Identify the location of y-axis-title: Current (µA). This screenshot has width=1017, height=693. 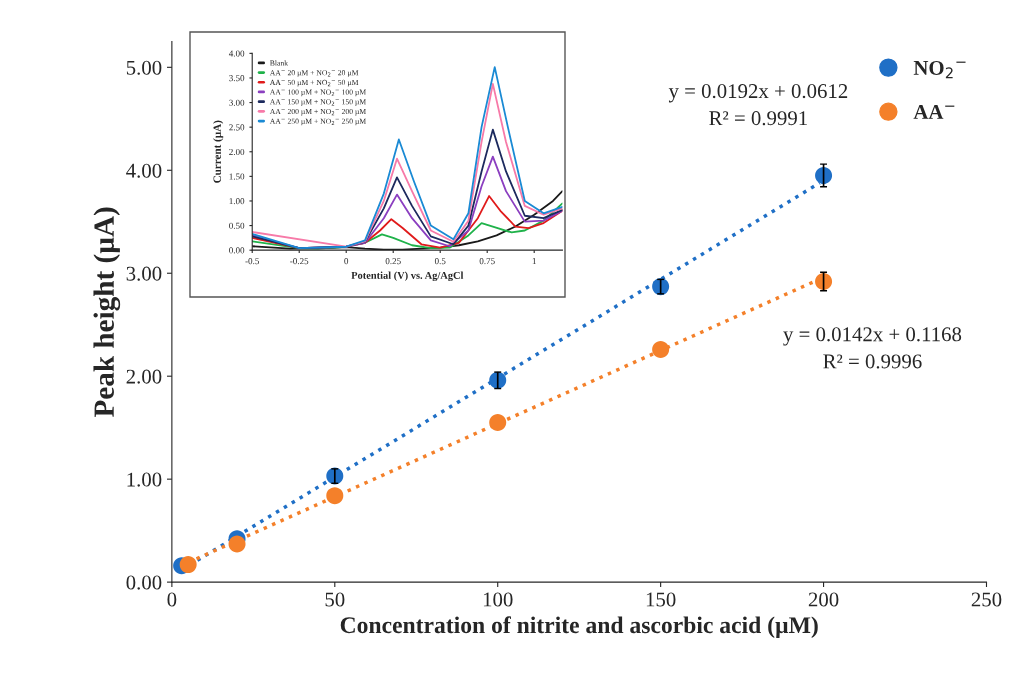
(218, 151).